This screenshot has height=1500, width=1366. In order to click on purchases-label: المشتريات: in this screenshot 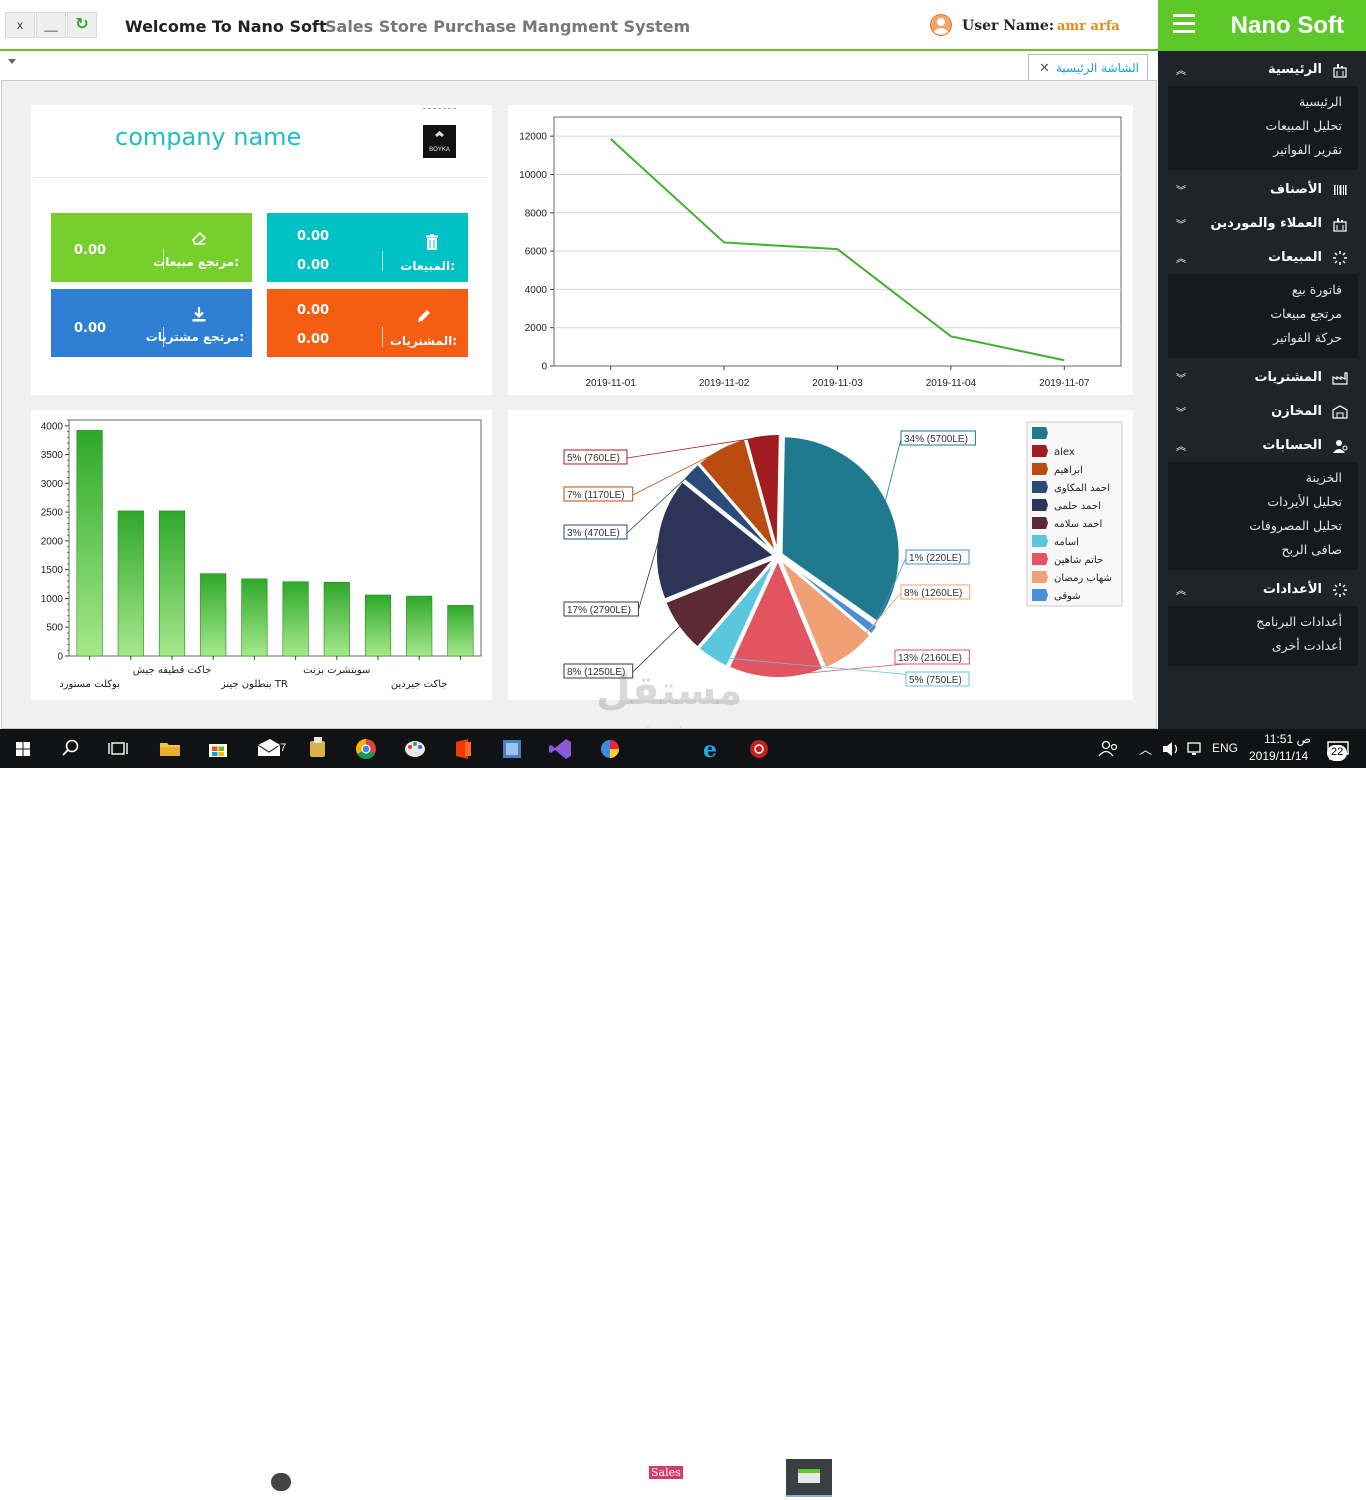, I will do `click(423, 341)`.